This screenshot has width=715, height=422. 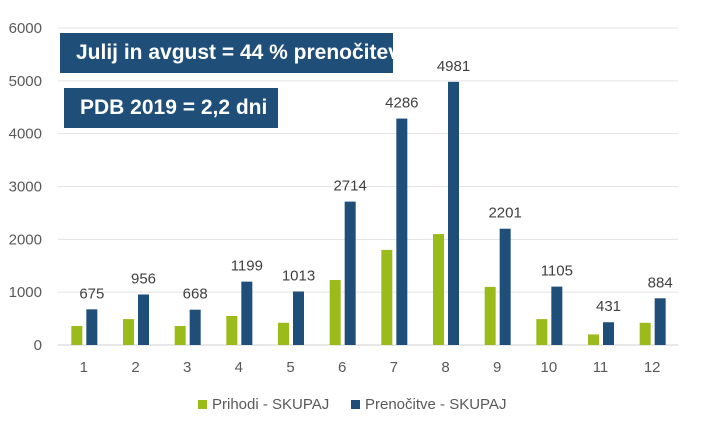 I want to click on y-tick-label: 0, so click(x=38, y=345).